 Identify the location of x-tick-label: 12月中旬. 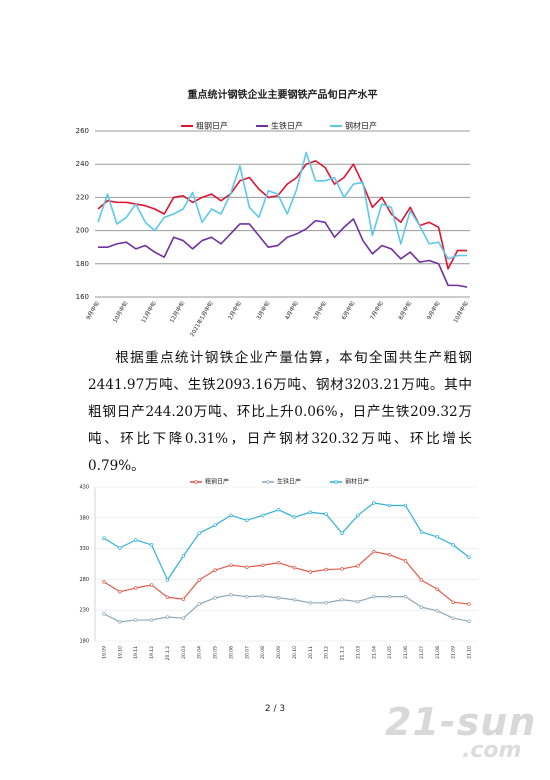
(177, 311).